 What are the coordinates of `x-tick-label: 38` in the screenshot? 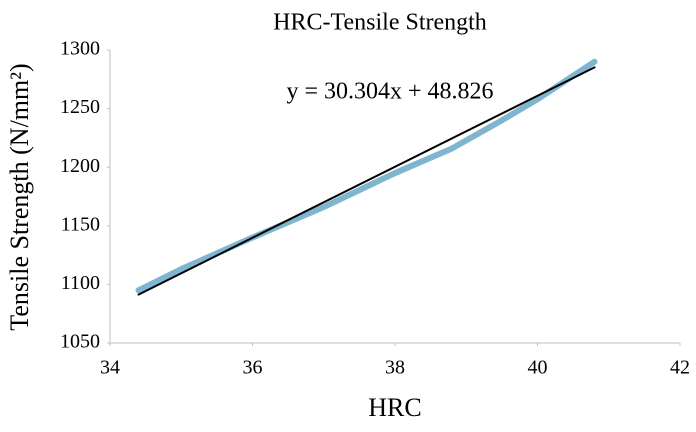 It's located at (395, 368).